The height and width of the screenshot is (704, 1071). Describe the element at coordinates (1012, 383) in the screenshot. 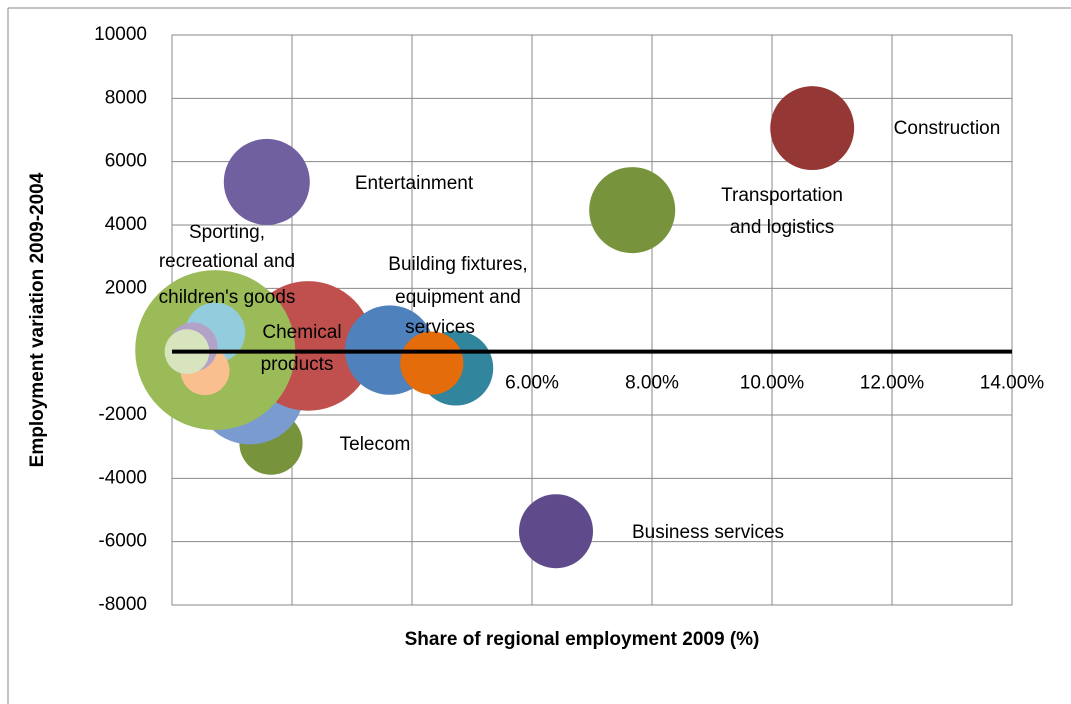

I see `x-tick-label: 14.00%` at that location.